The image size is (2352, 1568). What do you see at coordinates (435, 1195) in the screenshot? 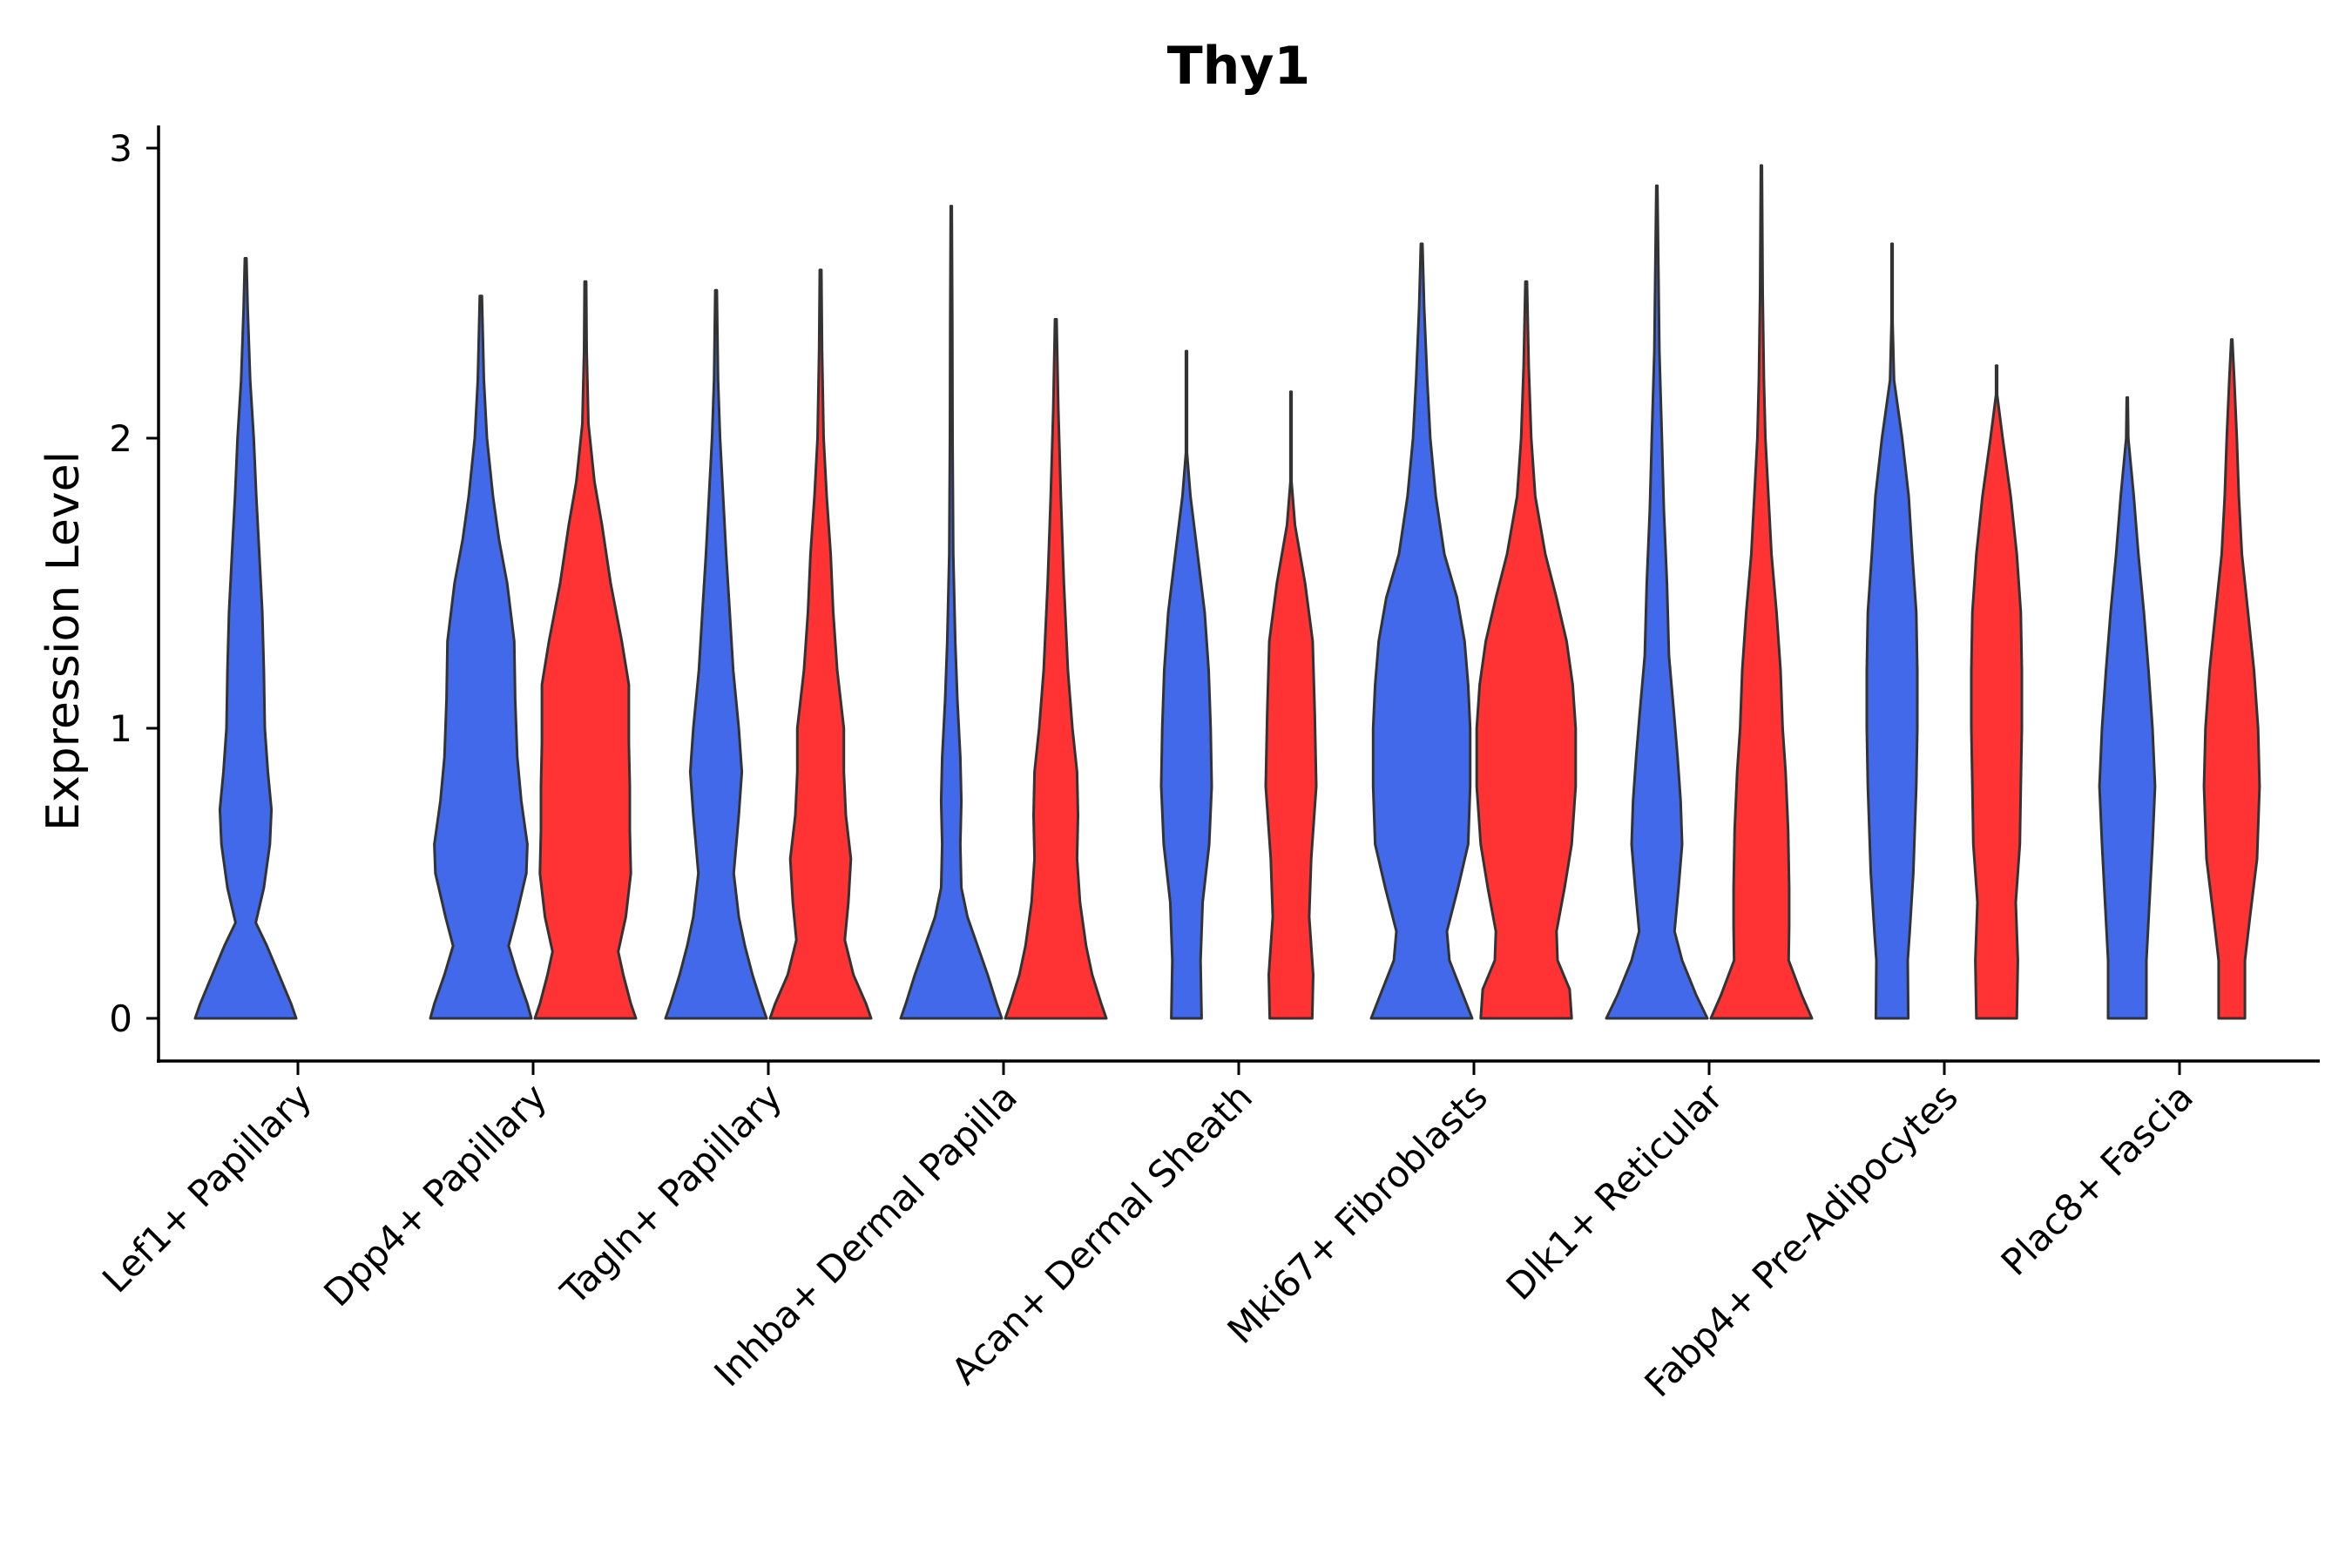
I see `x-tick-label: Dpp4+ Papillary` at bounding box center [435, 1195].